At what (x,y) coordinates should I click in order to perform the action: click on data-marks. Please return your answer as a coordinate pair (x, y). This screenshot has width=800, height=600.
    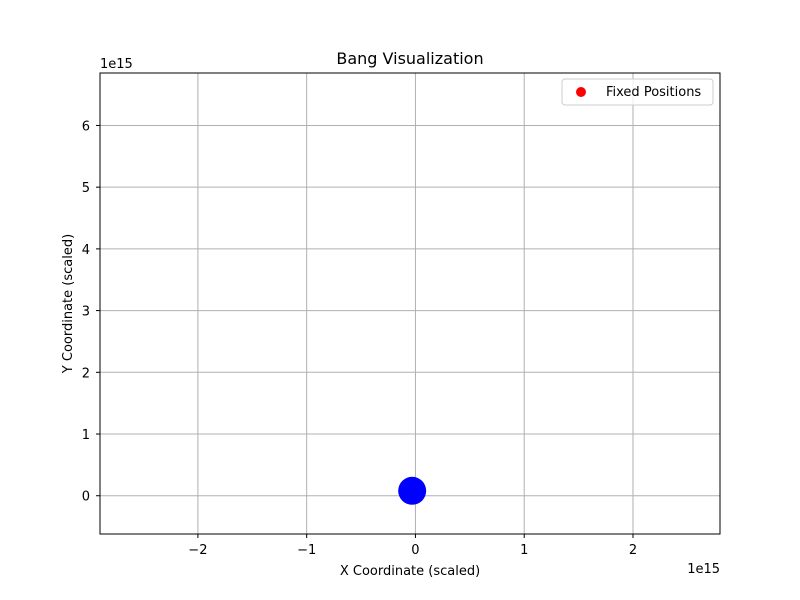
    Looking at the image, I should click on (412, 490).